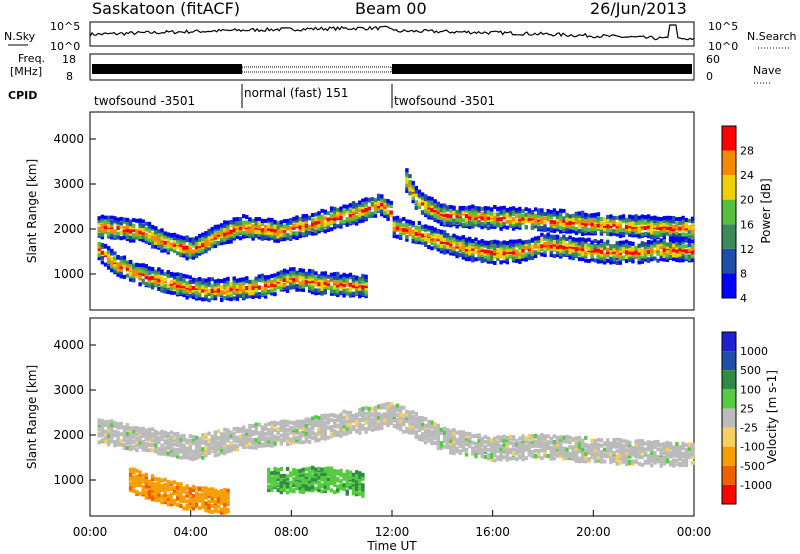 The height and width of the screenshot is (554, 800). Describe the element at coordinates (743, 273) in the screenshot. I see `colorbar-tick-label: 8` at that location.